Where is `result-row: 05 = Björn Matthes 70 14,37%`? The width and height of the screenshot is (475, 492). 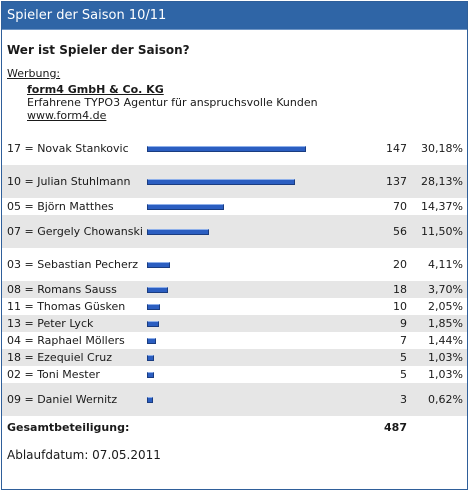 result-row: 05 = Björn Matthes 70 14,37% is located at coordinates (234, 206).